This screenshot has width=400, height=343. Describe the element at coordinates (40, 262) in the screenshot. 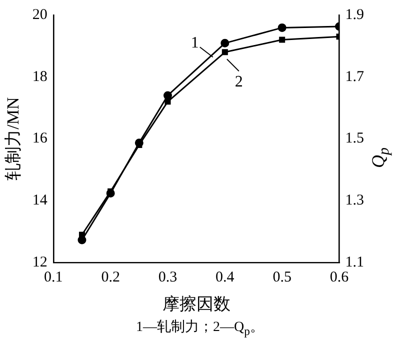

I see `y-tick-label: 12` at that location.